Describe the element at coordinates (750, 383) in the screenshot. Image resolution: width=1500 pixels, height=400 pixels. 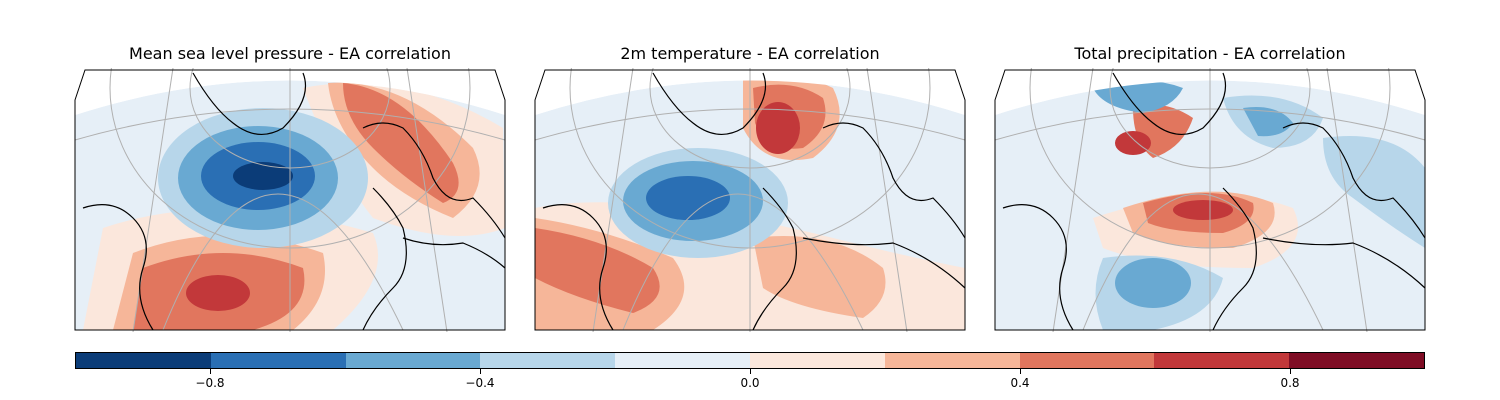
I see `colorbar-tick-label: 0.0` at that location.